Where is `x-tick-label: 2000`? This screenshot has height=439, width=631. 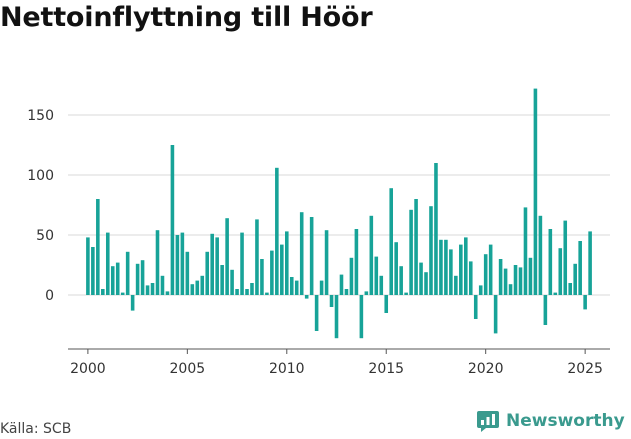 x-tick-label: 2000 is located at coordinates (88, 369).